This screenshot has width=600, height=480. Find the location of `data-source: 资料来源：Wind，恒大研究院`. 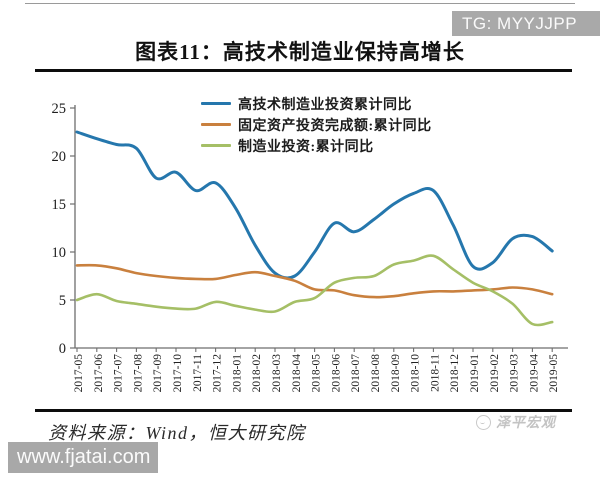

data-source: 资料来源：Wind，恒大研究院 is located at coordinates (177, 433).